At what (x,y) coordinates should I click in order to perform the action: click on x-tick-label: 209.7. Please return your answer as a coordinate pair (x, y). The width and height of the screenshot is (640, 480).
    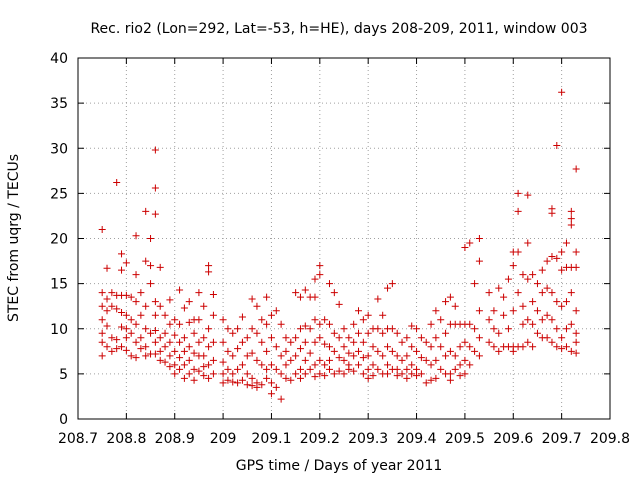
    Looking at the image, I should click on (562, 439).